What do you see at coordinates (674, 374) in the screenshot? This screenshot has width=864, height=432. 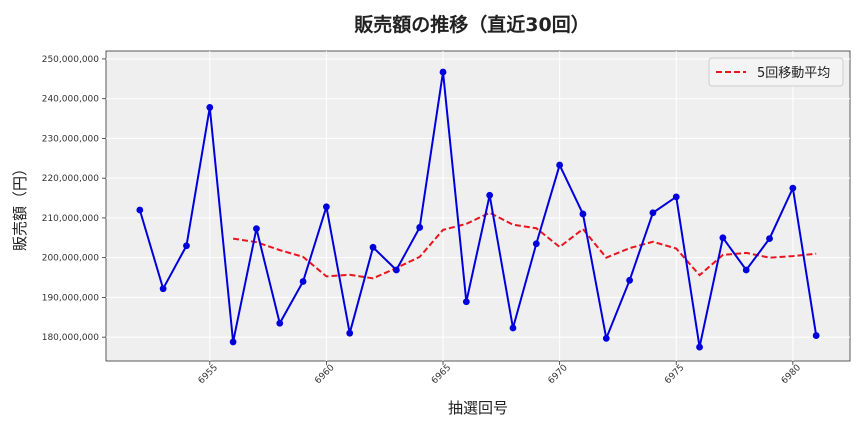 I see `x-tick-label: 6975` at bounding box center [674, 374].